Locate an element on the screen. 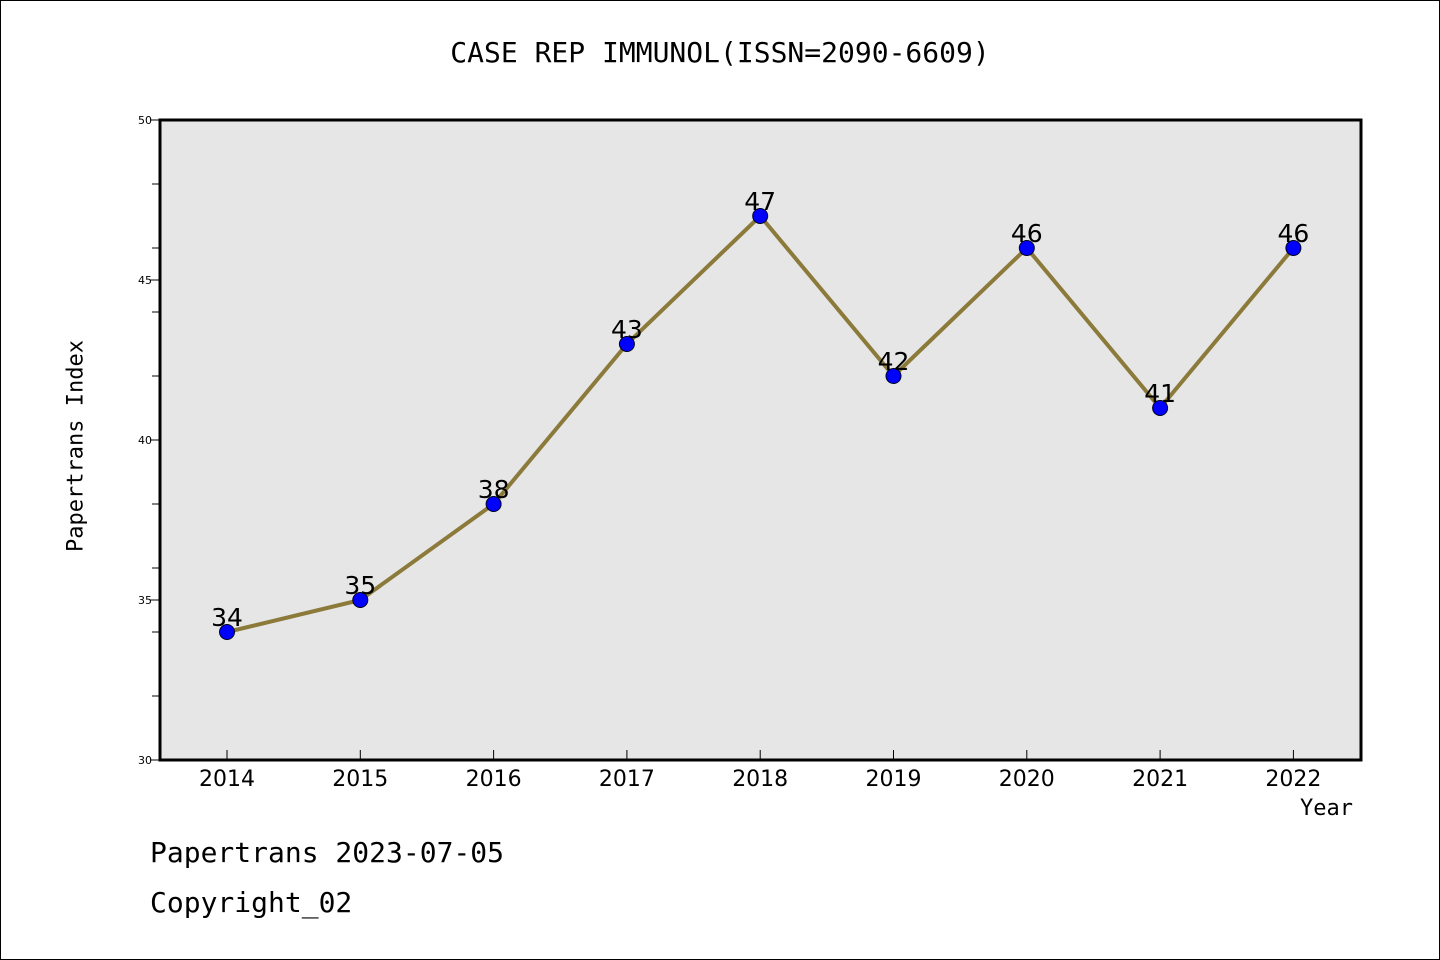 The height and width of the screenshot is (960, 1440). y-tick-label: 50 is located at coordinates (145, 120).